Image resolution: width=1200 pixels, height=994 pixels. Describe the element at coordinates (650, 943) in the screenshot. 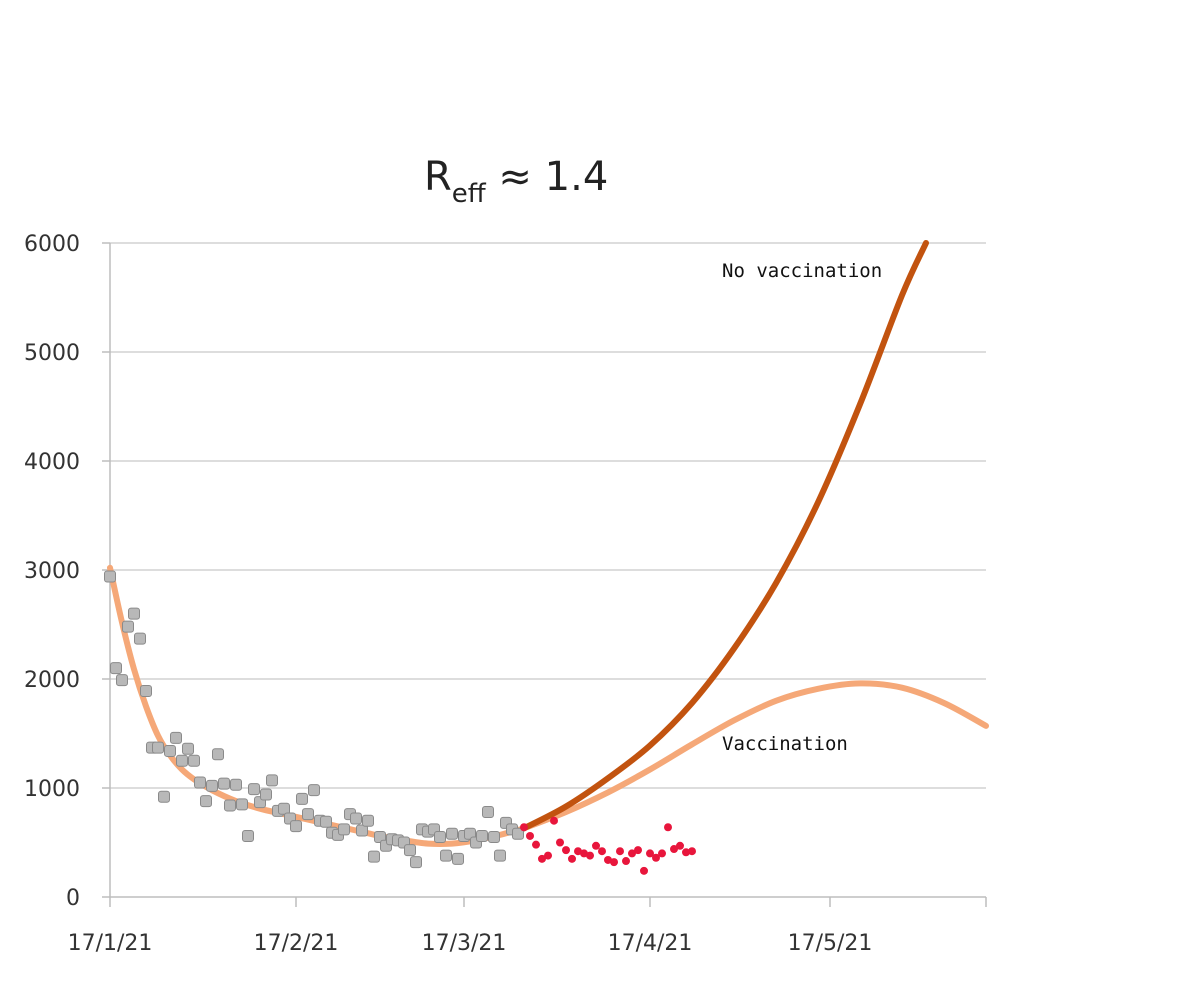

I see `x-tick-label: 17/4/21` at that location.